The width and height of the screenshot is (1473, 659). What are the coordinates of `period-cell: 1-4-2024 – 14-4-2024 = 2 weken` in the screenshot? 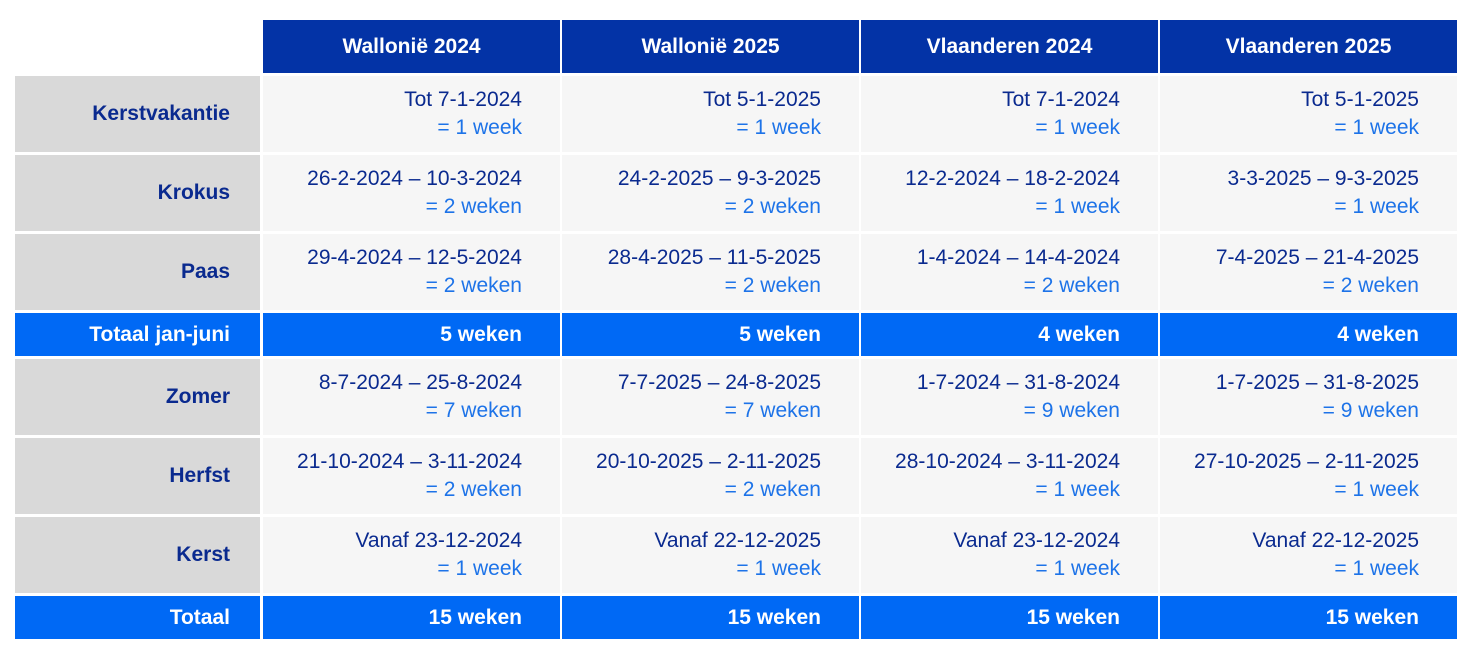 It's located at (1009, 272).